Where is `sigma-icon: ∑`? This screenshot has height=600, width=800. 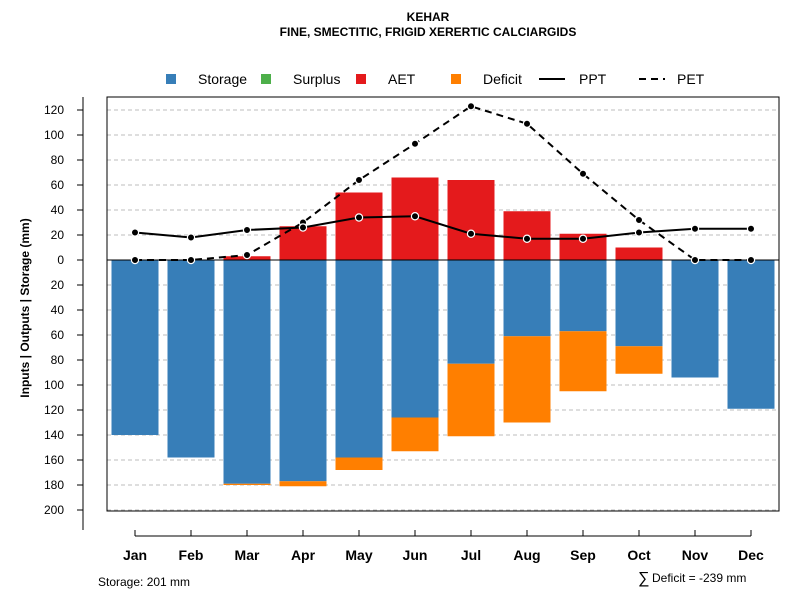
sigma-icon: ∑ is located at coordinates (643, 578).